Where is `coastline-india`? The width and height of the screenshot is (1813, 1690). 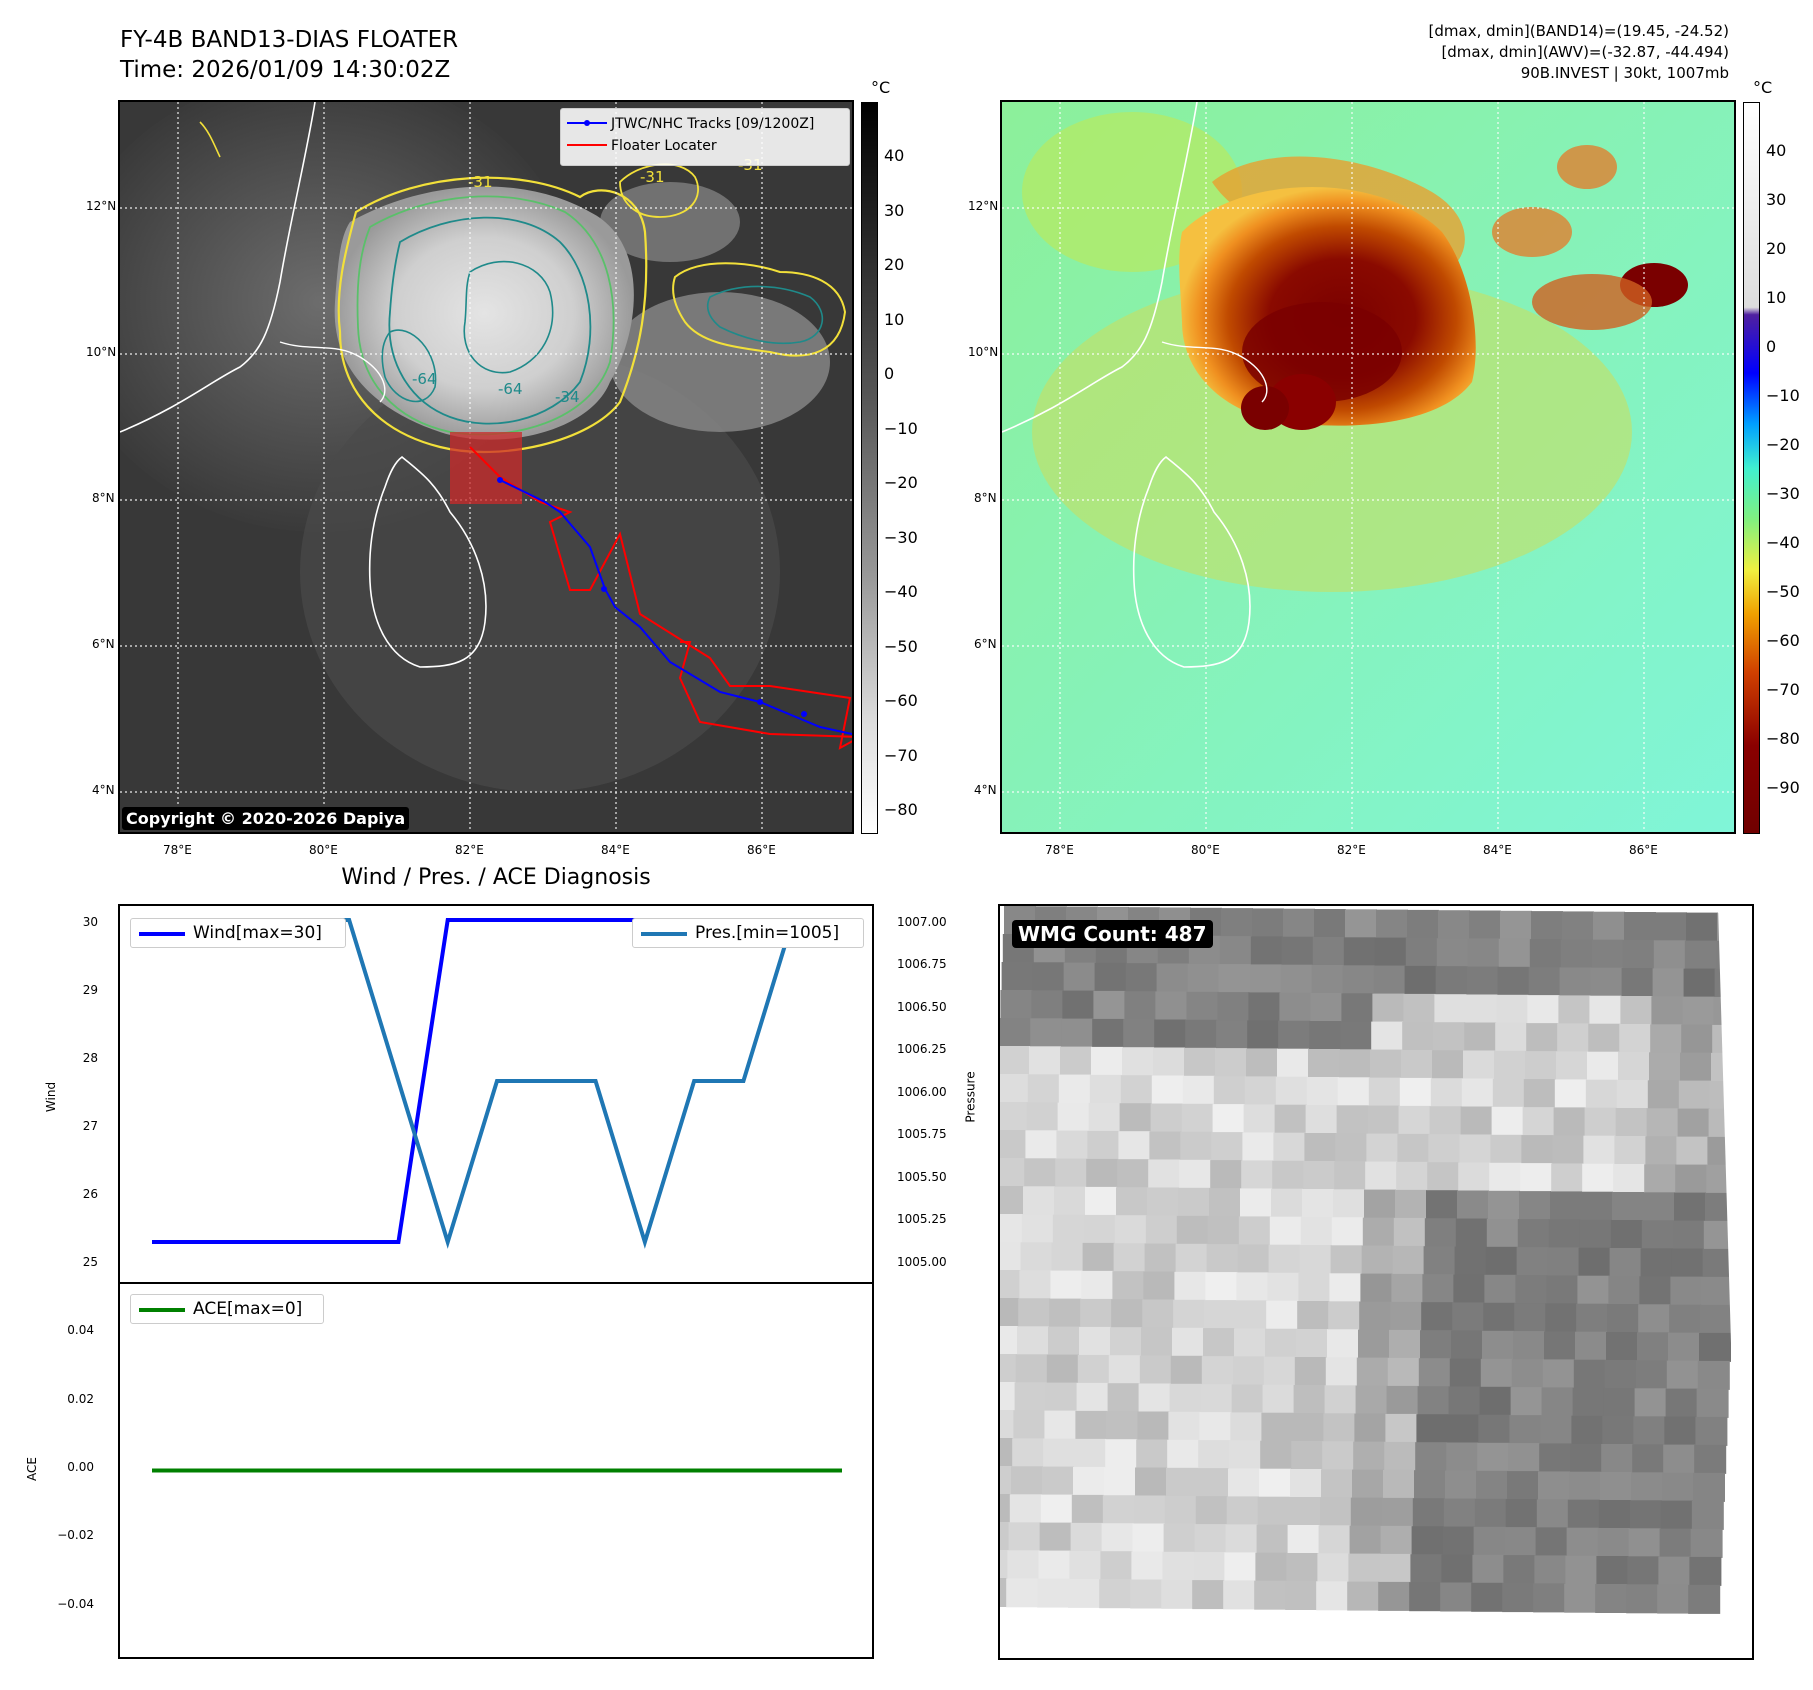 coastline-india is located at coordinates (218, 267).